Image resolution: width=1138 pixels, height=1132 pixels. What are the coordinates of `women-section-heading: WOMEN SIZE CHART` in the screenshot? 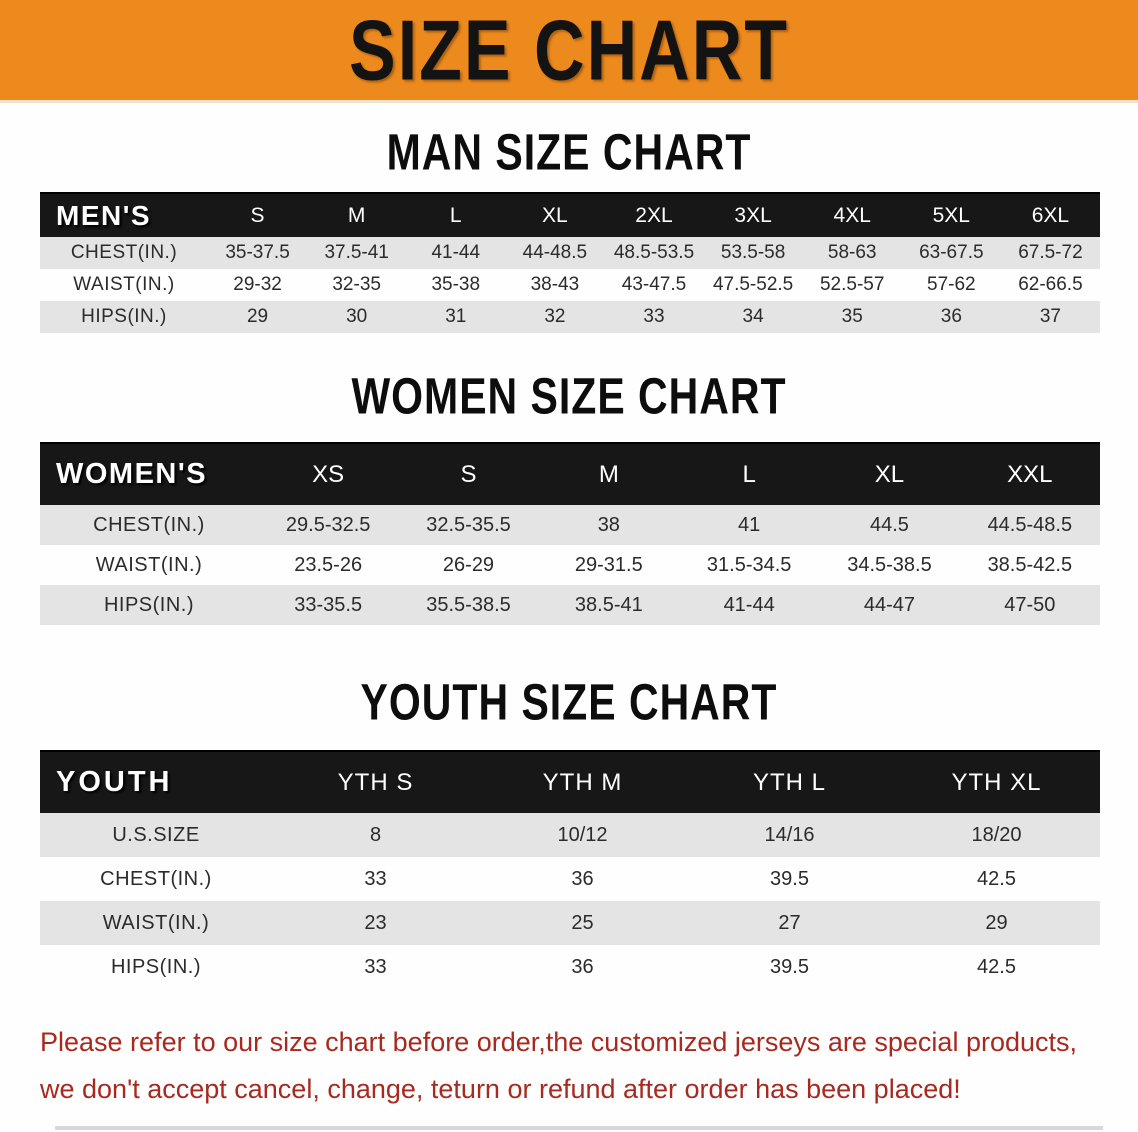 It's located at (569, 396).